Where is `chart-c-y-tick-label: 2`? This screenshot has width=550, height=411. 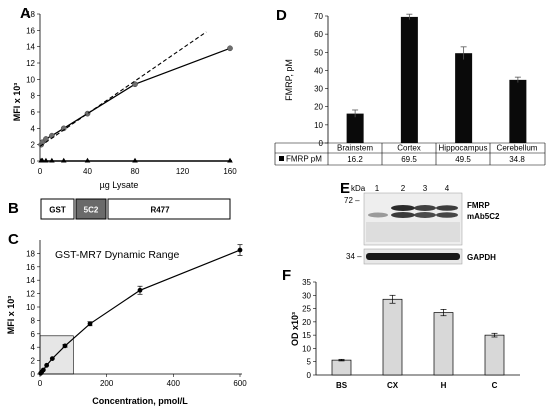
chart-c-y-tick-label: 2 is located at coordinates (33, 361).